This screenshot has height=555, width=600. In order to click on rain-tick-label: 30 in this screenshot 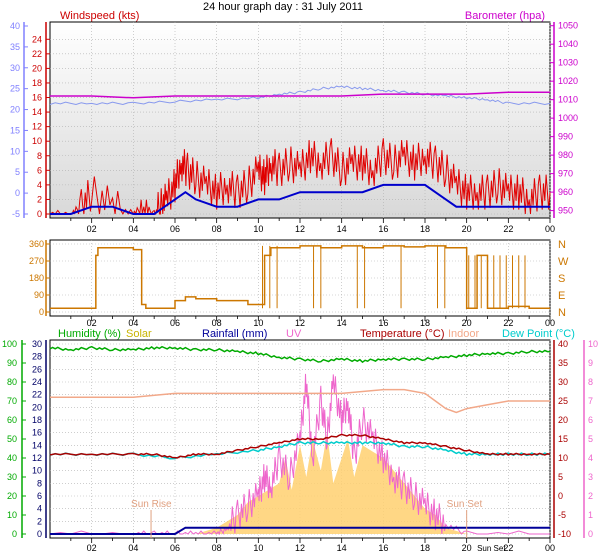, I will do `click(37, 344)`.